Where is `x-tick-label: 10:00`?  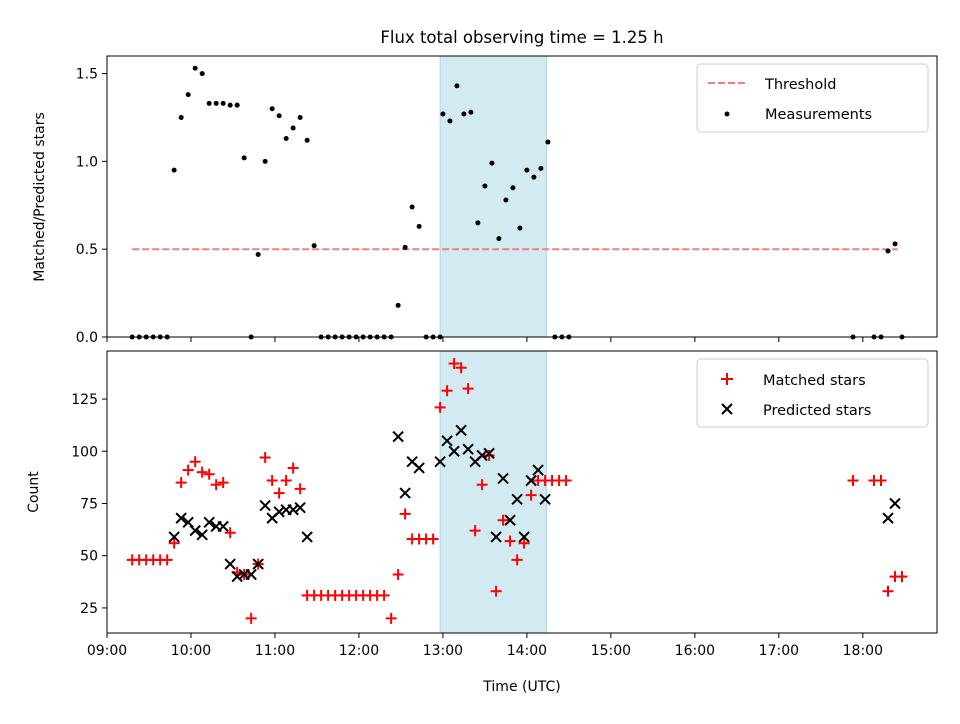 x-tick-label: 10:00 is located at coordinates (191, 651).